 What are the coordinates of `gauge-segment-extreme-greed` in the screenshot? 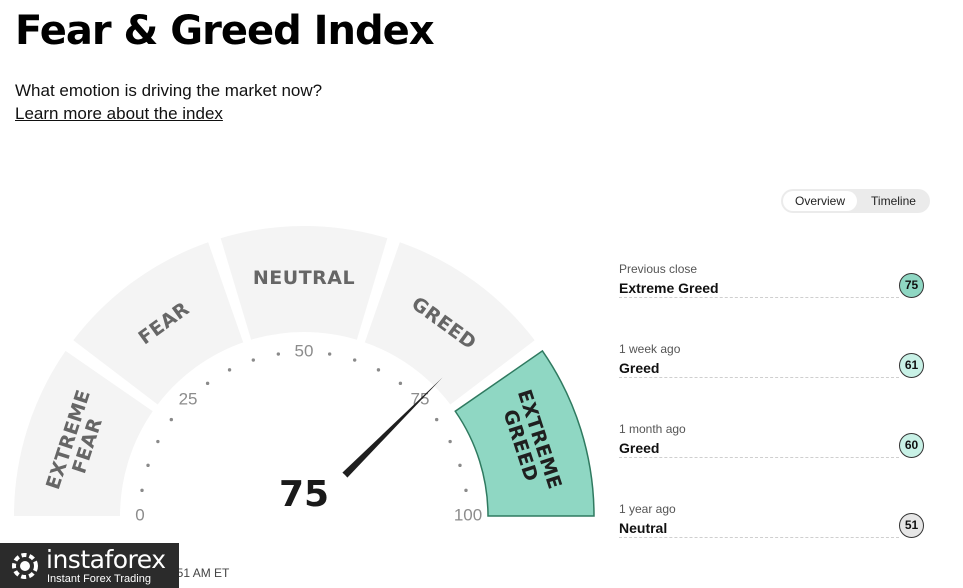 It's located at (524, 433).